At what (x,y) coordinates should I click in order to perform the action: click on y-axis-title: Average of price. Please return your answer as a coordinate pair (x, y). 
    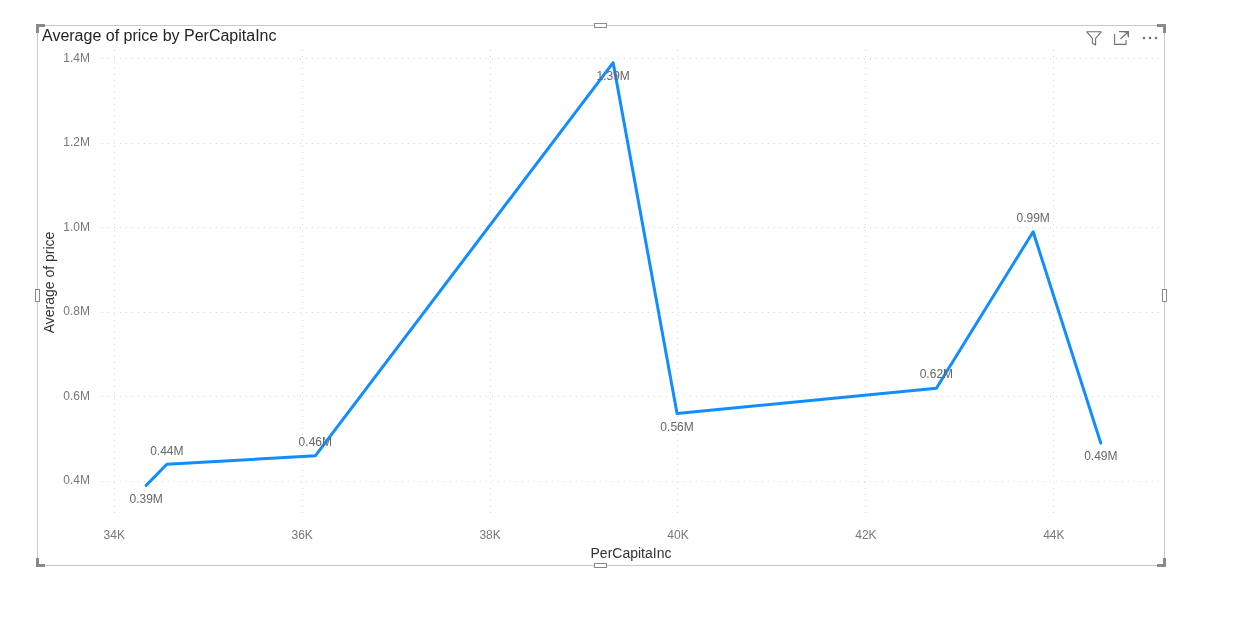
    Looking at the image, I should click on (49, 282).